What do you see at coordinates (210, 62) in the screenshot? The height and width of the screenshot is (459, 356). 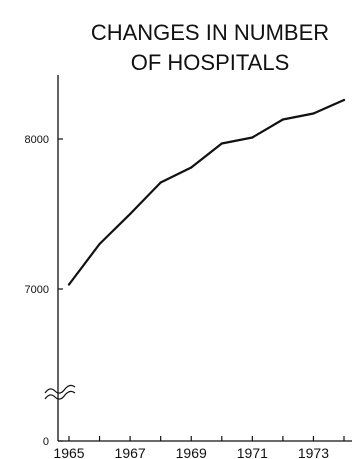 I see `chart-title-line-2: OF HOSPITALS` at bounding box center [210, 62].